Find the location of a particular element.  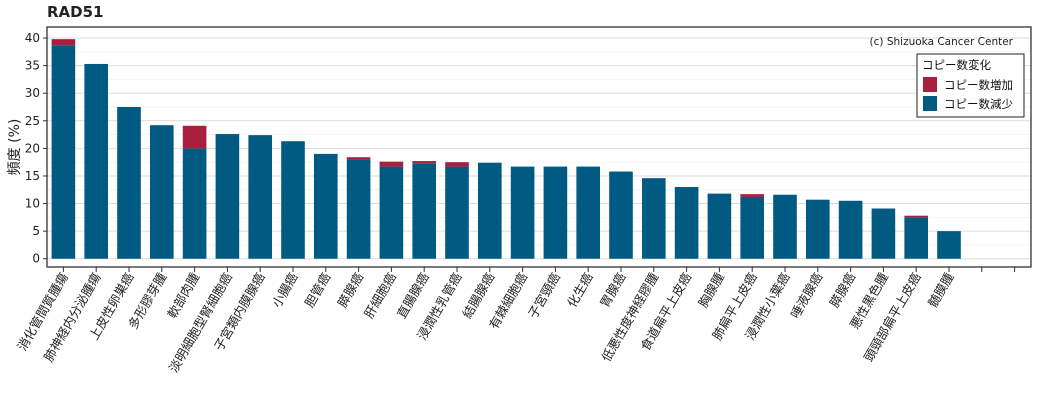

chart-title: RAD51 is located at coordinates (75, 12).